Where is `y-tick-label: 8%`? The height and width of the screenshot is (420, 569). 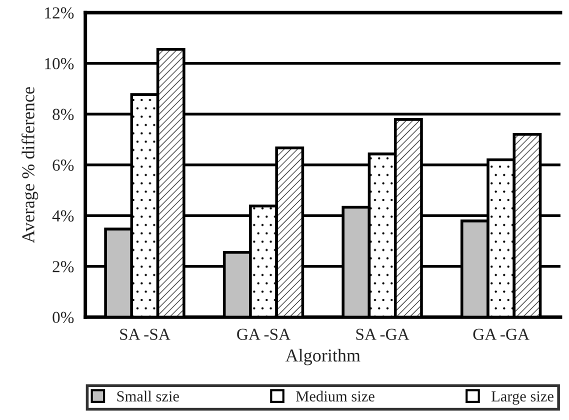 y-tick-label: 8% is located at coordinates (63, 114).